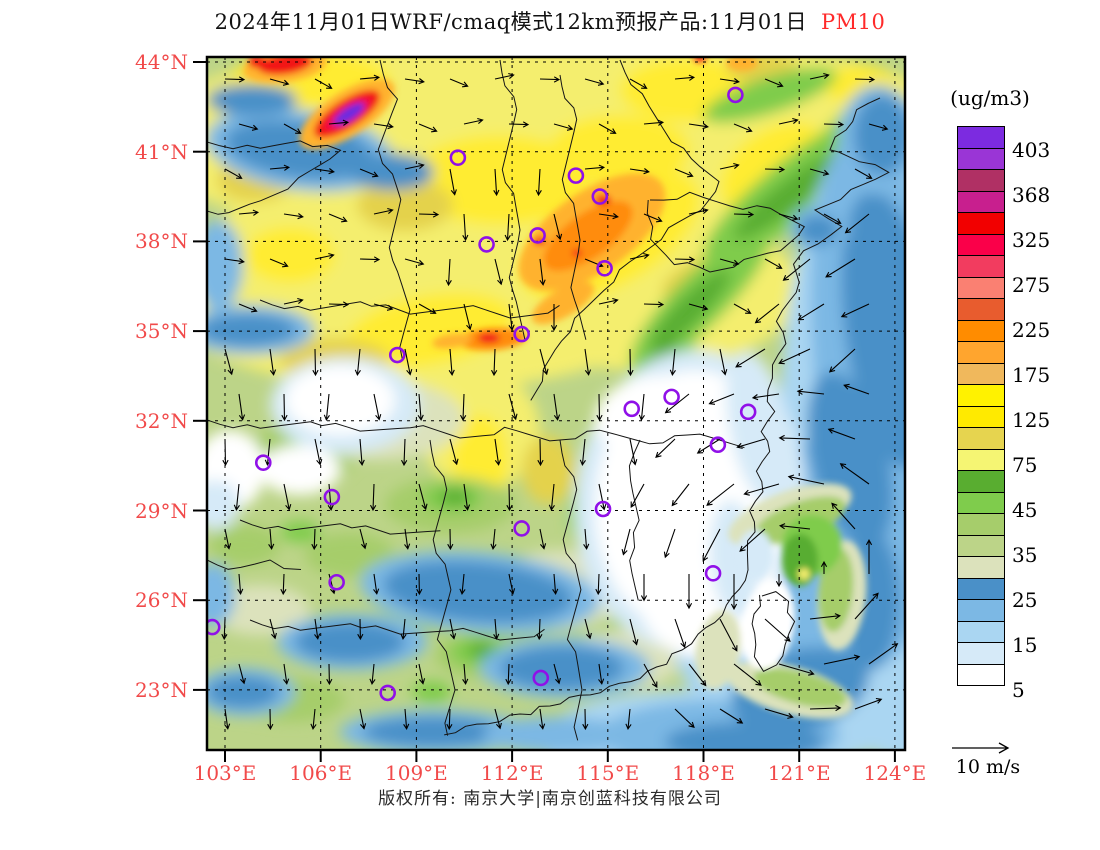 Image resolution: width=1100 pixels, height=850 pixels. I want to click on colorbar-tick-label: 45, so click(1025, 509).